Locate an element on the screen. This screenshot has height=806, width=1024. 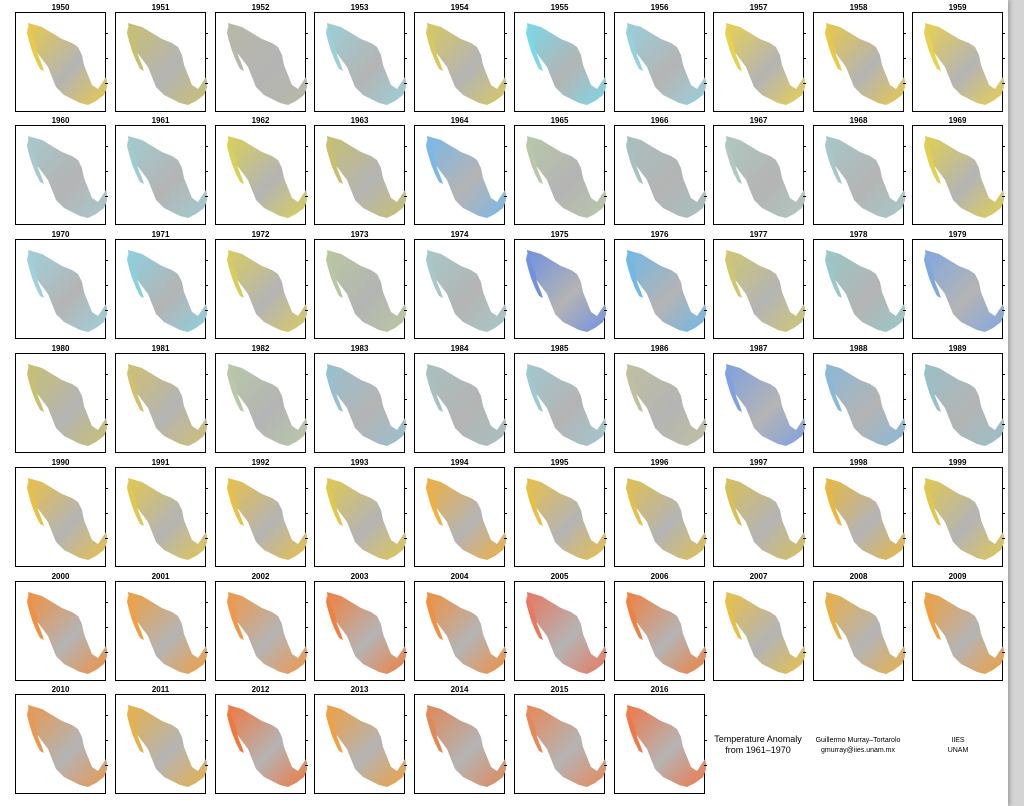
panel-year-label: 1960 is located at coordinates (60, 120).